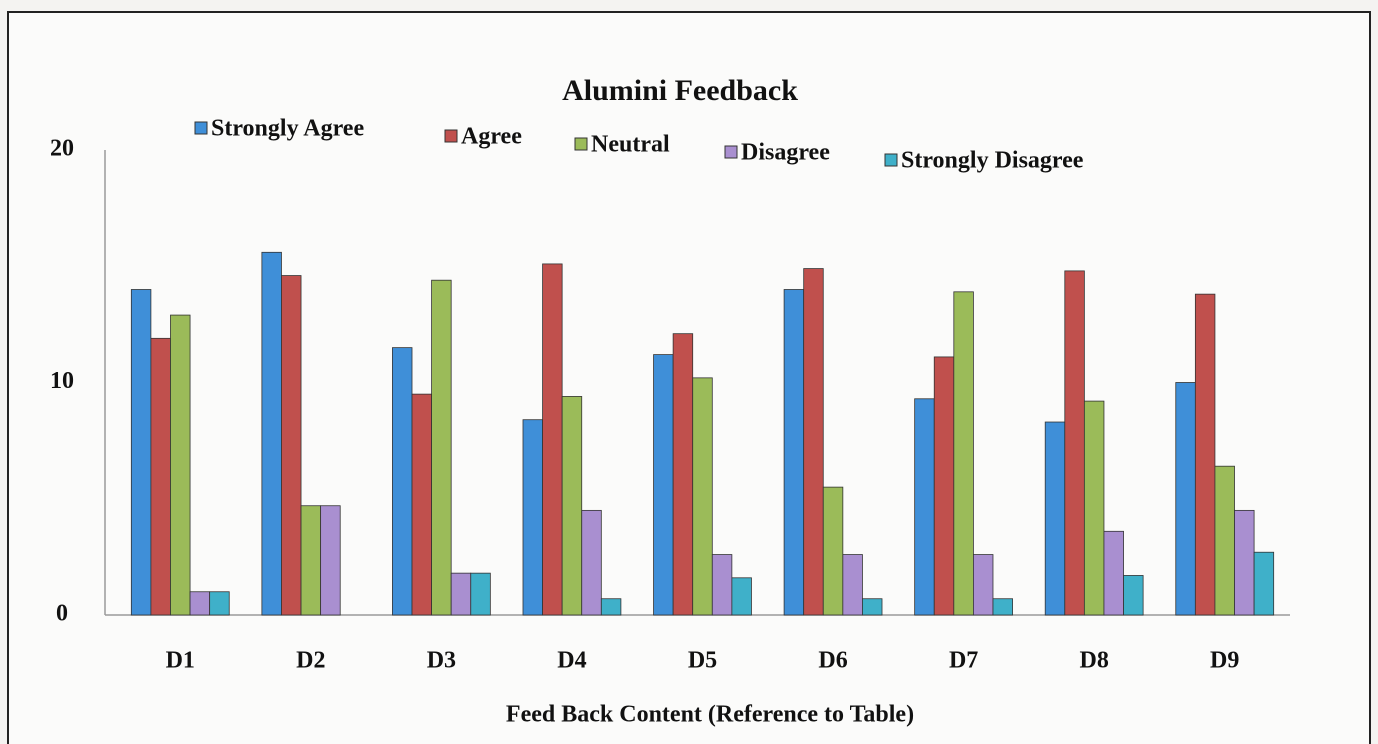 Image resolution: width=1378 pixels, height=744 pixels. What do you see at coordinates (710, 715) in the screenshot?
I see `x-axis-label: Feed Back Content (Reference to Table)` at bounding box center [710, 715].